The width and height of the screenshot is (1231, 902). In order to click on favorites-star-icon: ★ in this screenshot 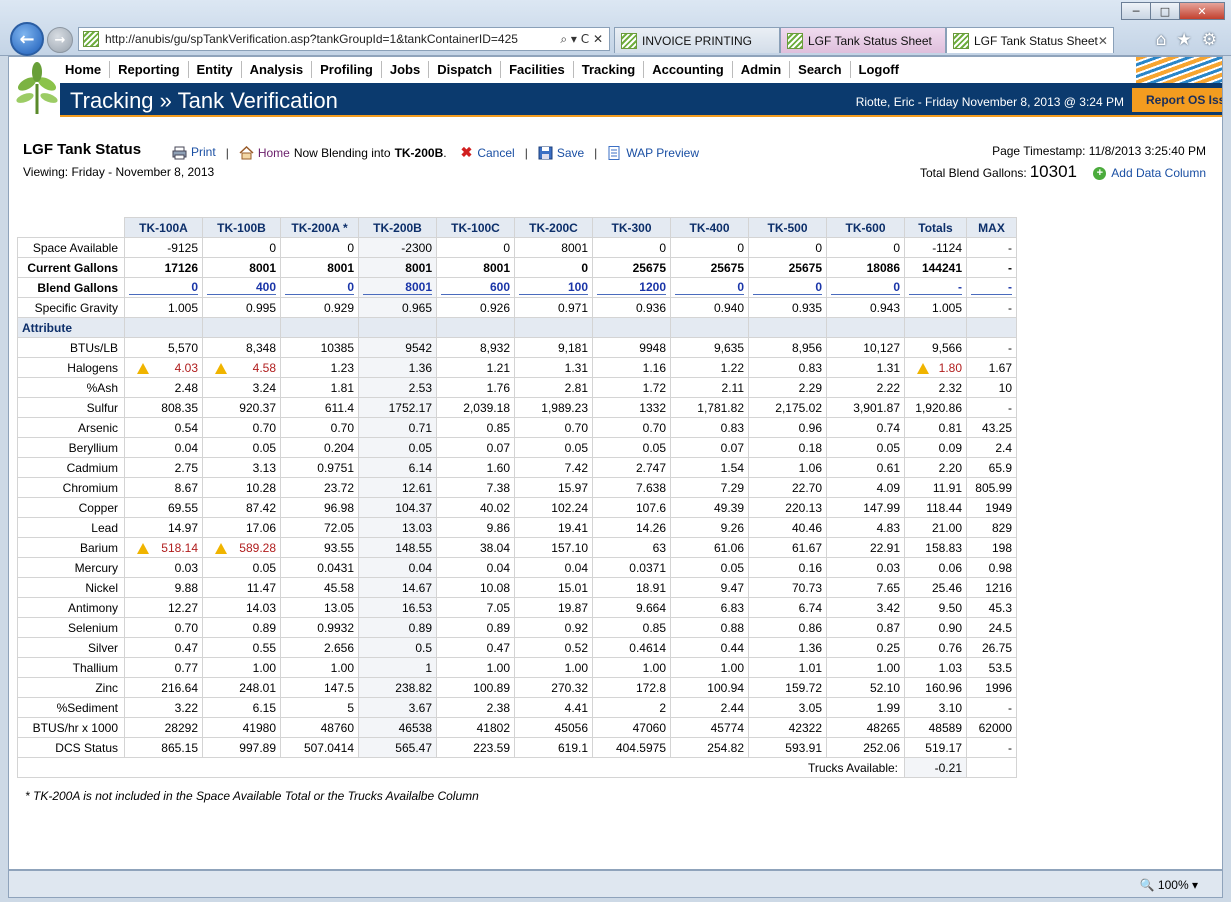, I will do `click(1184, 40)`.